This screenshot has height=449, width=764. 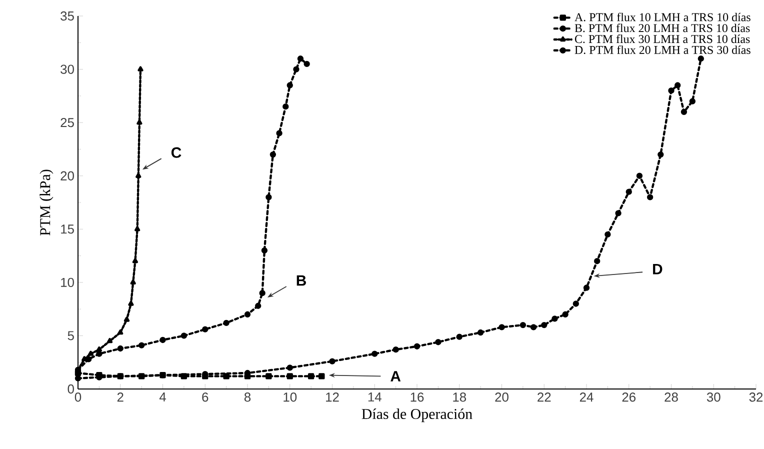 I want to click on x-axis-title: Días de Operación, so click(x=417, y=415).